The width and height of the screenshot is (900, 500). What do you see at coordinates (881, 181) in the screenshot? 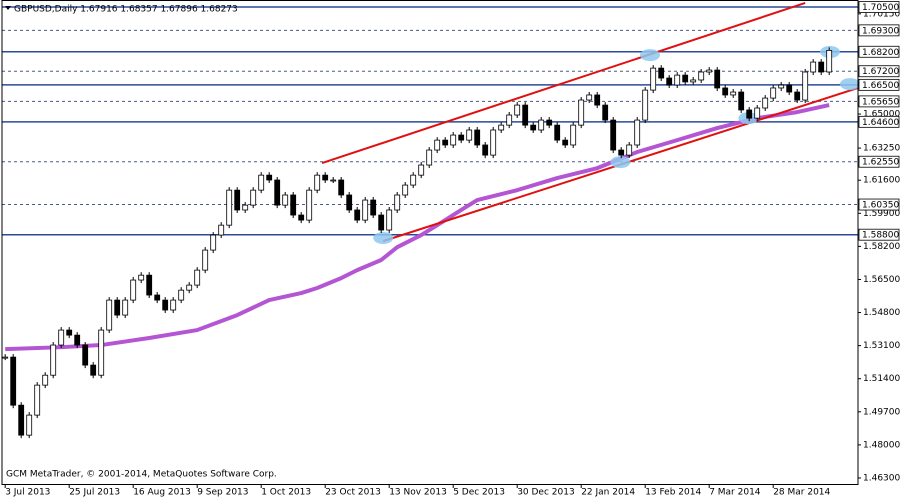
I see `y-tick-label: 1.61600` at bounding box center [881, 181].